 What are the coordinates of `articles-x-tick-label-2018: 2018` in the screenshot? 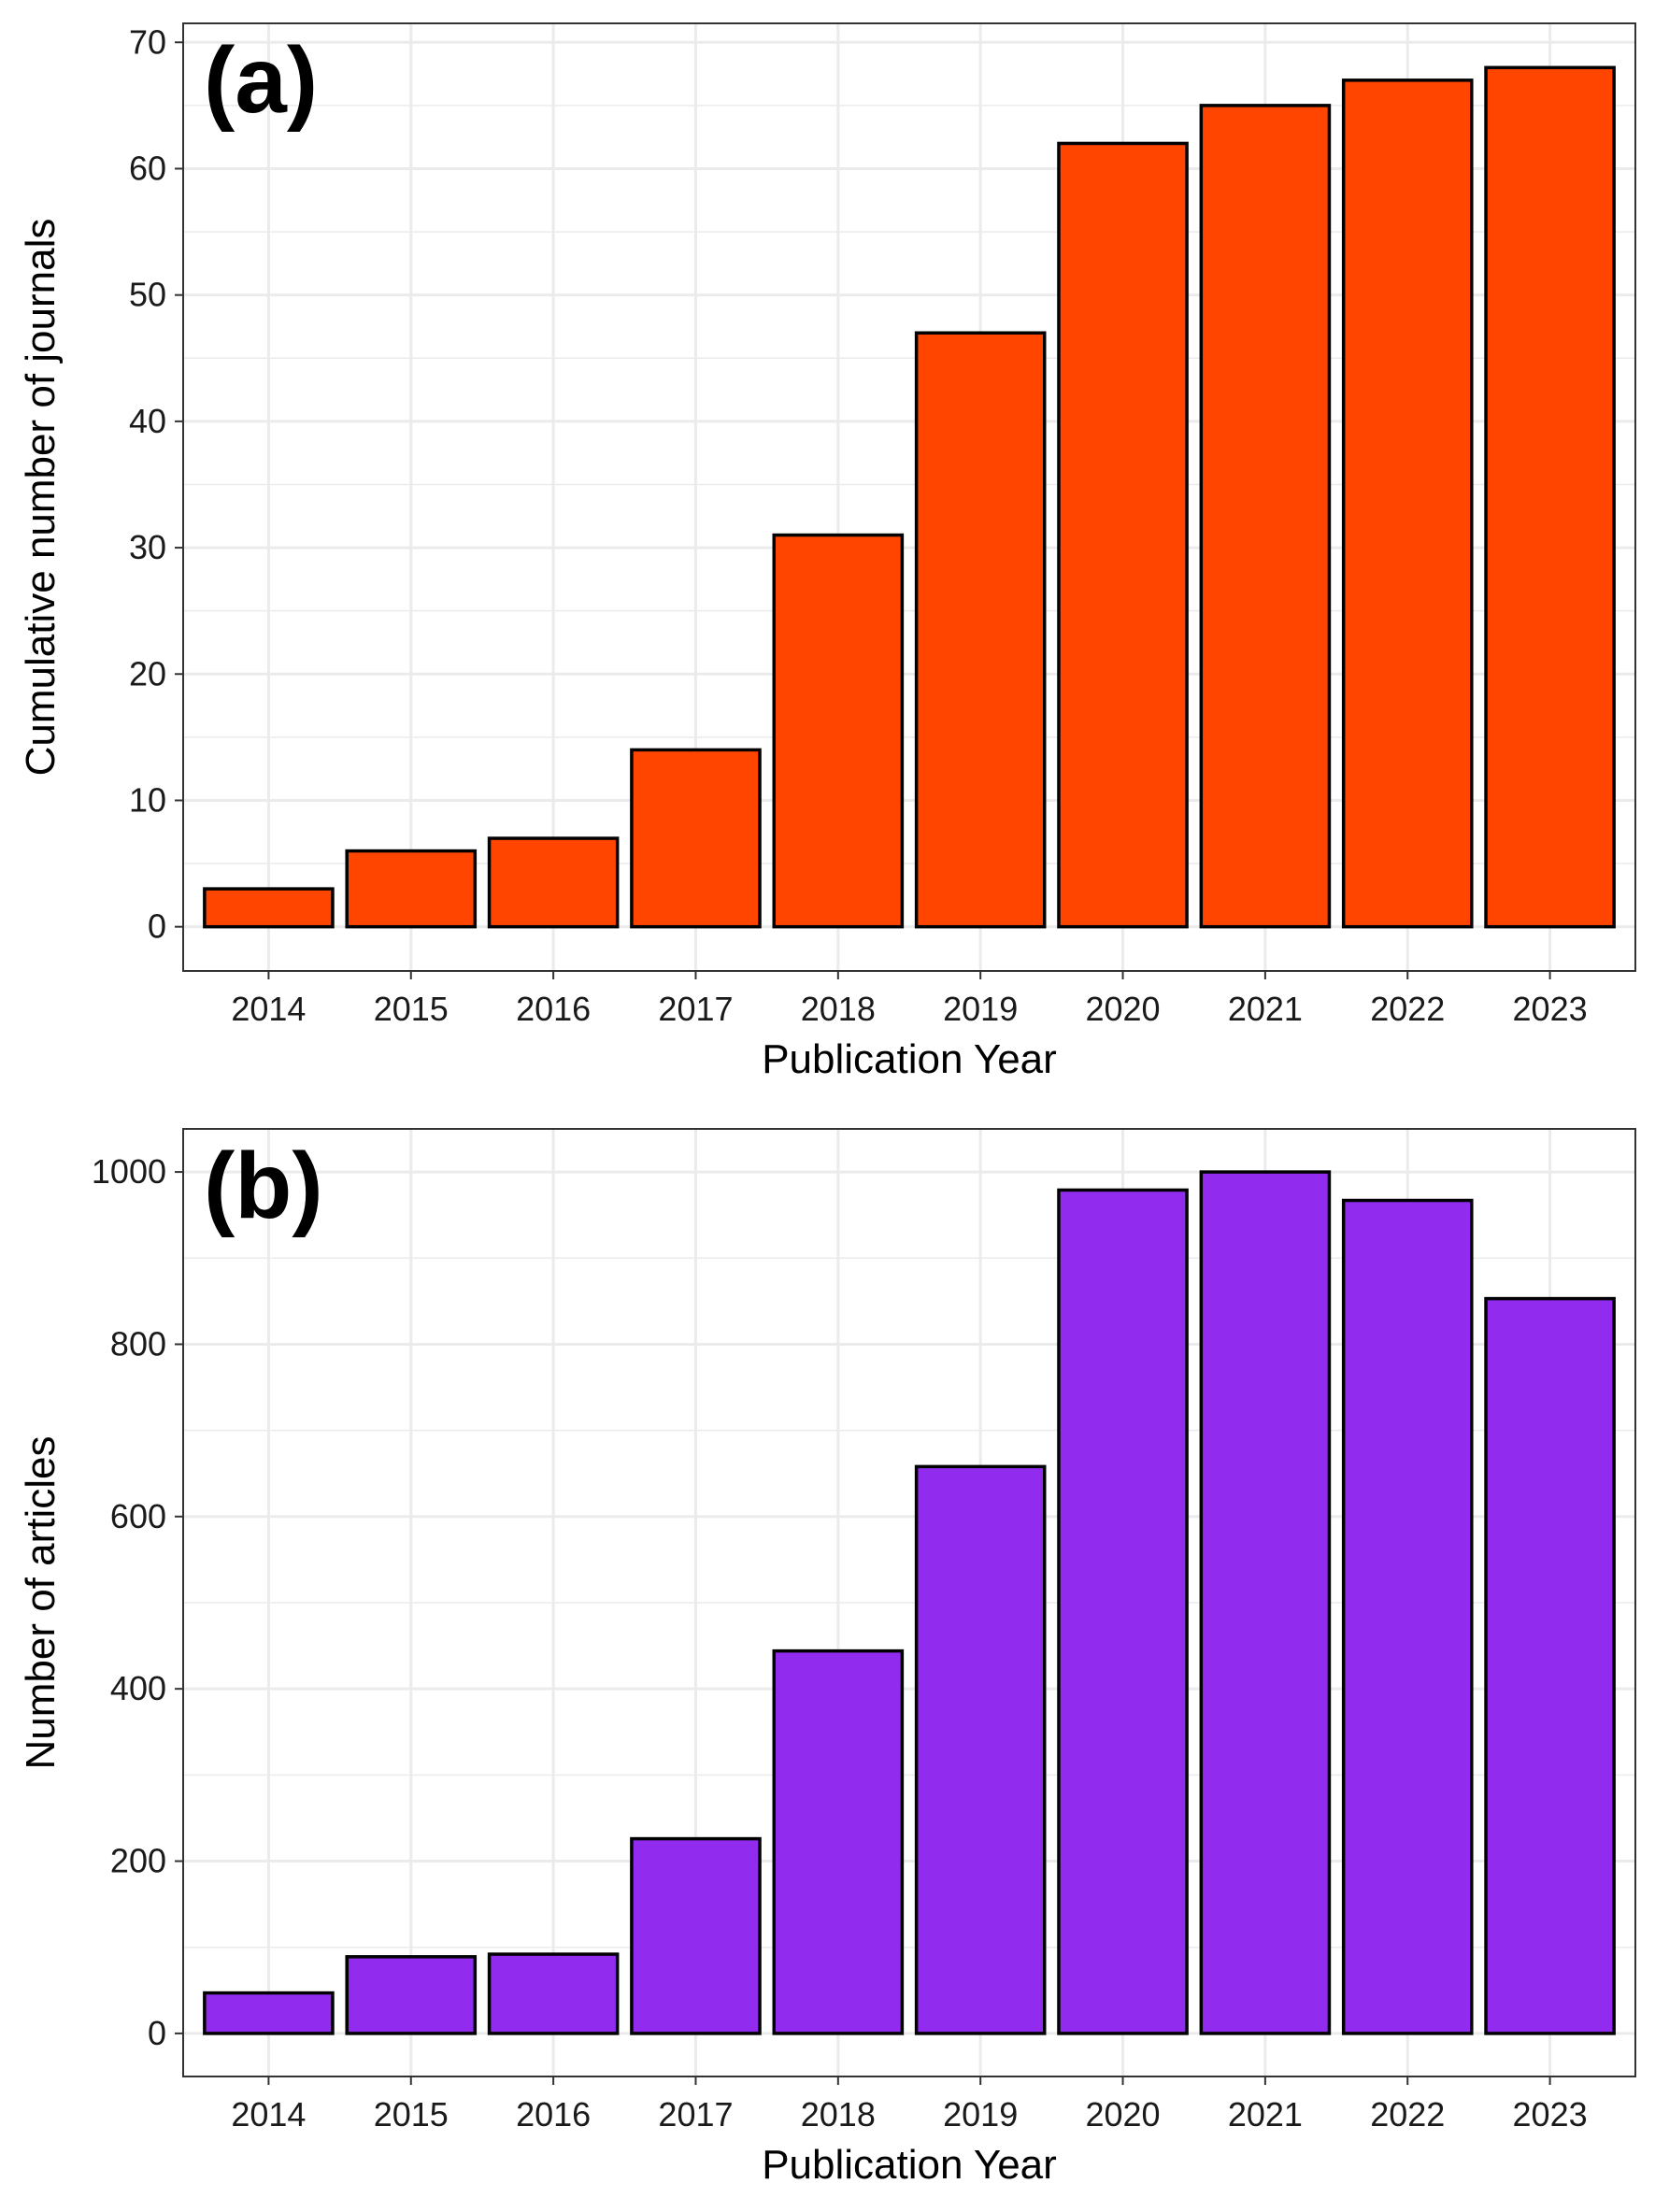 It's located at (838, 2114).